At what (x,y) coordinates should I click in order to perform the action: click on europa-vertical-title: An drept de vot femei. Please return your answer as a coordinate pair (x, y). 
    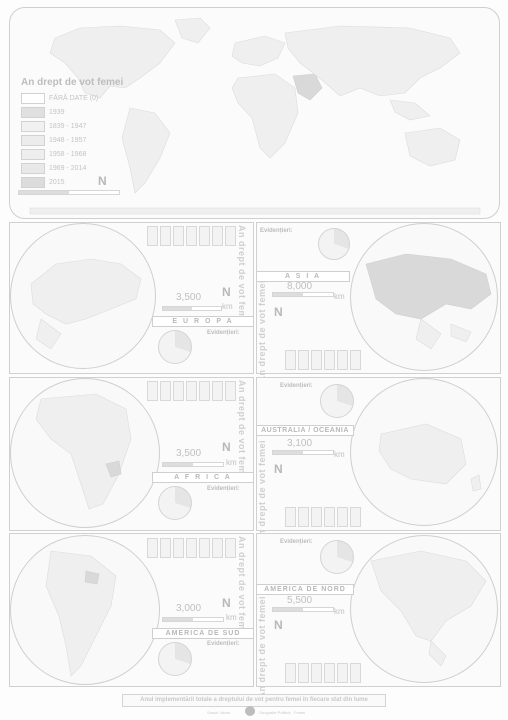
    Looking at the image, I should click on (242, 276).